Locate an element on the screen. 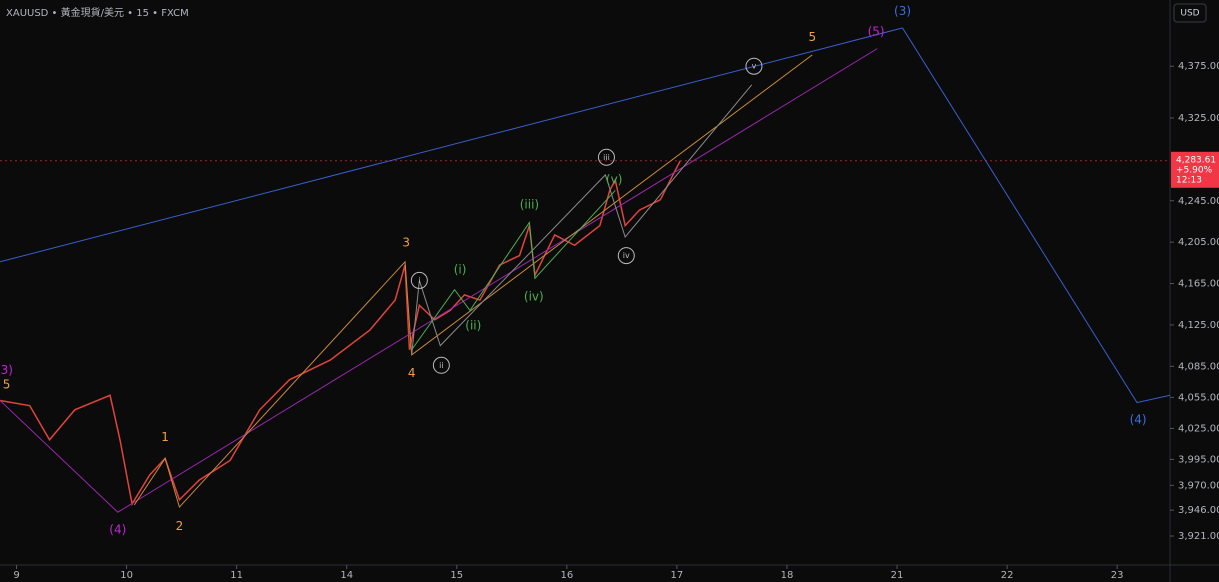  wave-label: (i) is located at coordinates (460, 270).